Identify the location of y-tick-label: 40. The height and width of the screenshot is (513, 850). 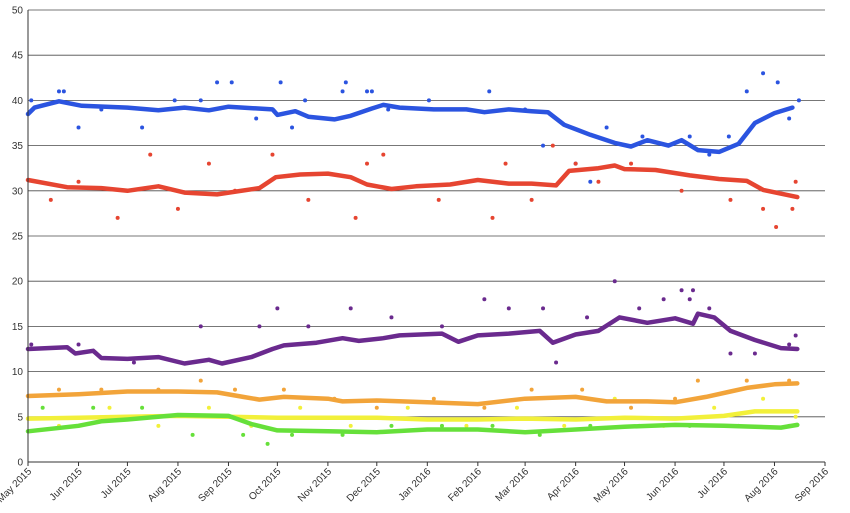
(18, 101).